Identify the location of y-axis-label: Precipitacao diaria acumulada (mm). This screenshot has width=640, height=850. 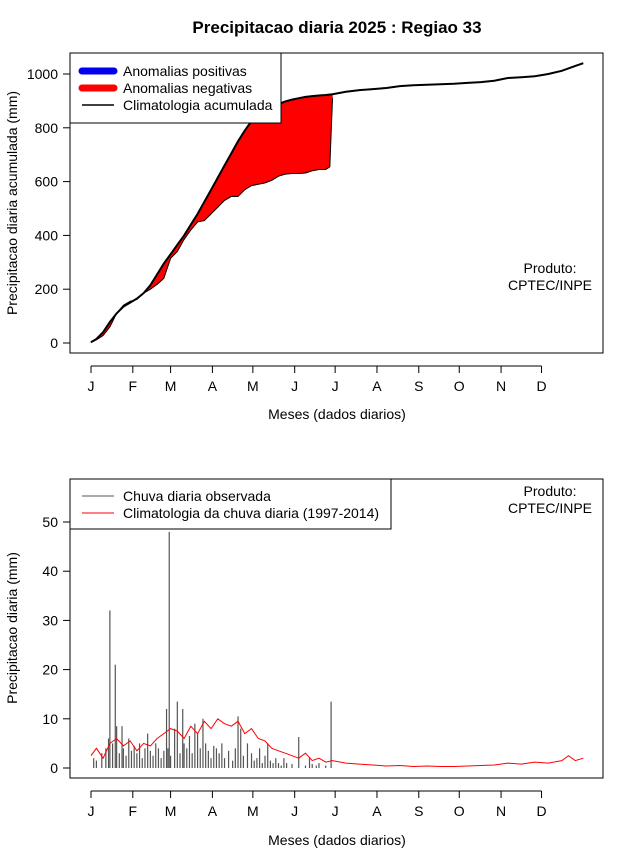
(12, 203).